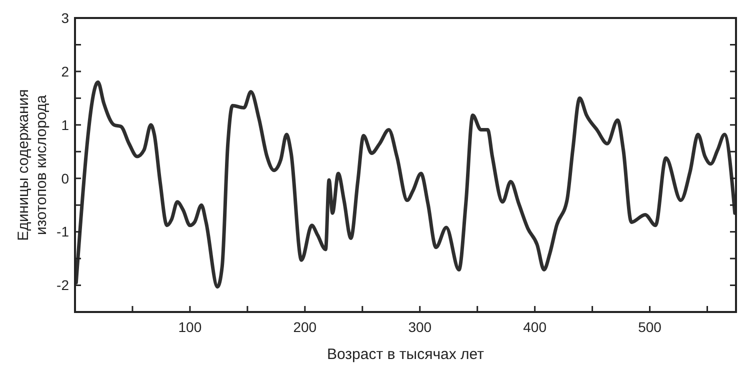  Describe the element at coordinates (65, 124) in the screenshot. I see `y-tick-label: 1` at that location.